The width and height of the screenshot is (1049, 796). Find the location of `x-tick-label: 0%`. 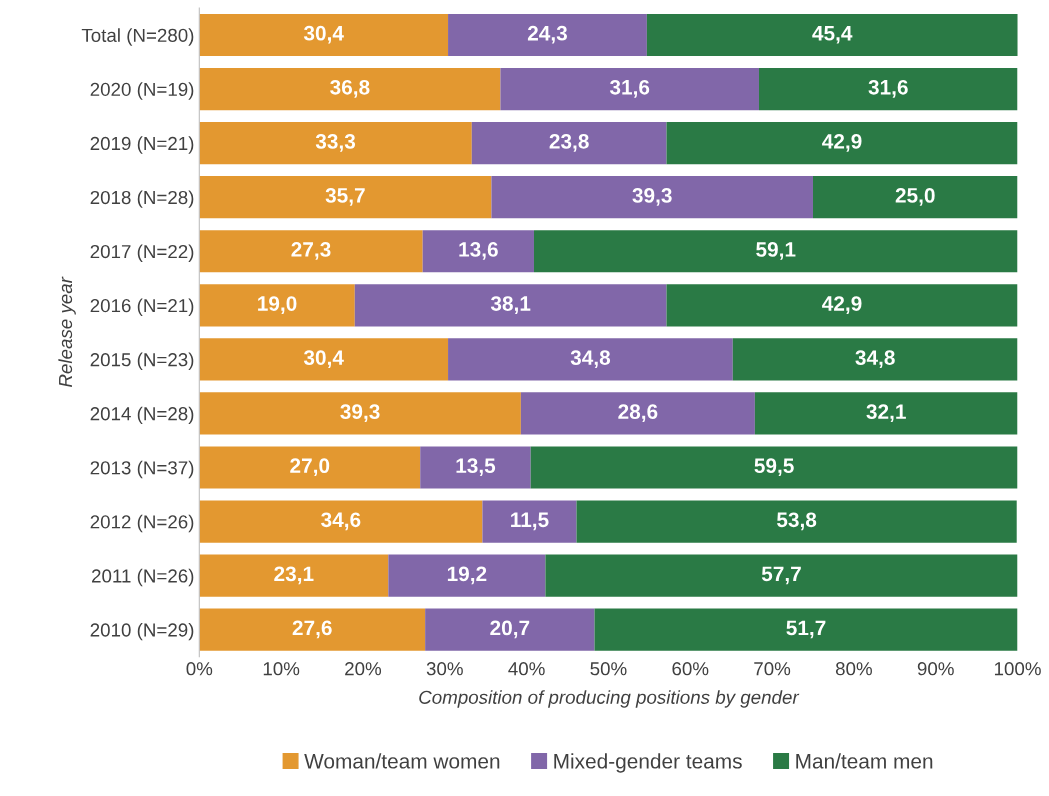

x-tick-label: 0% is located at coordinates (199, 669).